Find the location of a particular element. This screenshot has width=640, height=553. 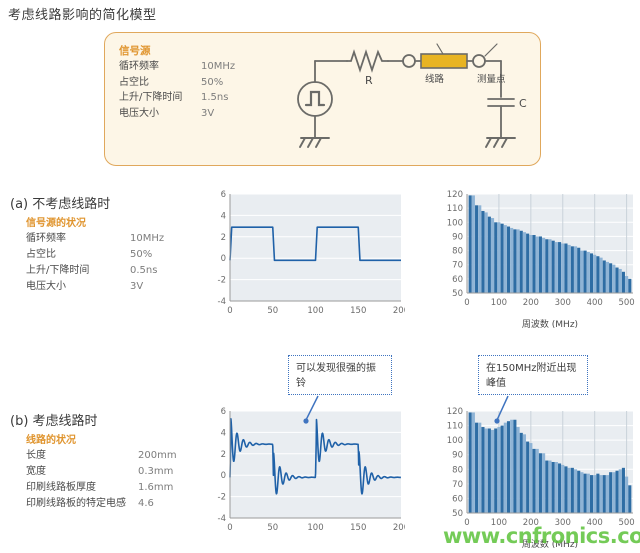

spec-key: 循环频率 is located at coordinates (139, 66).